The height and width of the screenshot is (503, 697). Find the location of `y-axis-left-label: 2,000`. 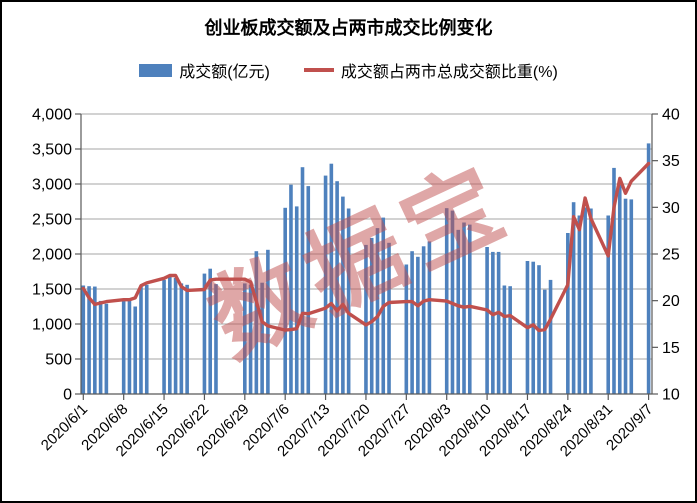

y-axis-left-label: 2,000 is located at coordinates (52, 255).